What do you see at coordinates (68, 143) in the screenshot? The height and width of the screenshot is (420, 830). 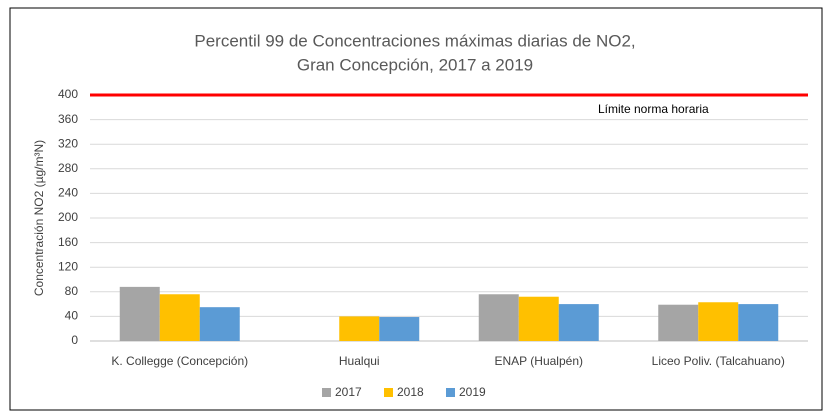 I see `y-tick-label: 320` at bounding box center [68, 143].